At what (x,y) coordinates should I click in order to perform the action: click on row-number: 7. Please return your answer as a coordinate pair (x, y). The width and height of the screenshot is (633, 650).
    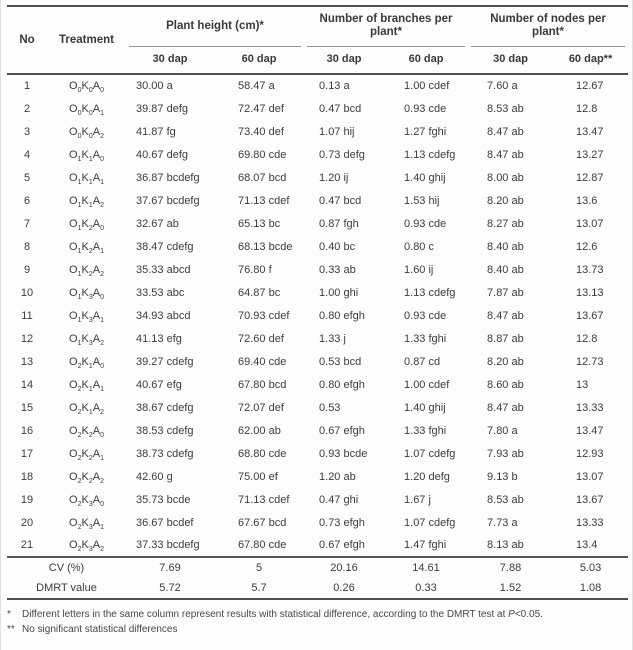
    Looking at the image, I should click on (27, 223).